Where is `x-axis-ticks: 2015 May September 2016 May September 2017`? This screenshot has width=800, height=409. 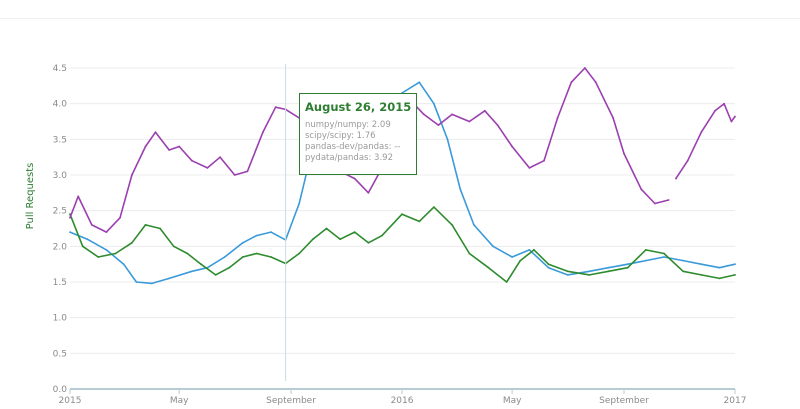
x-axis-ticks: 2015 May September 2016 May September 2017 is located at coordinates (403, 397).